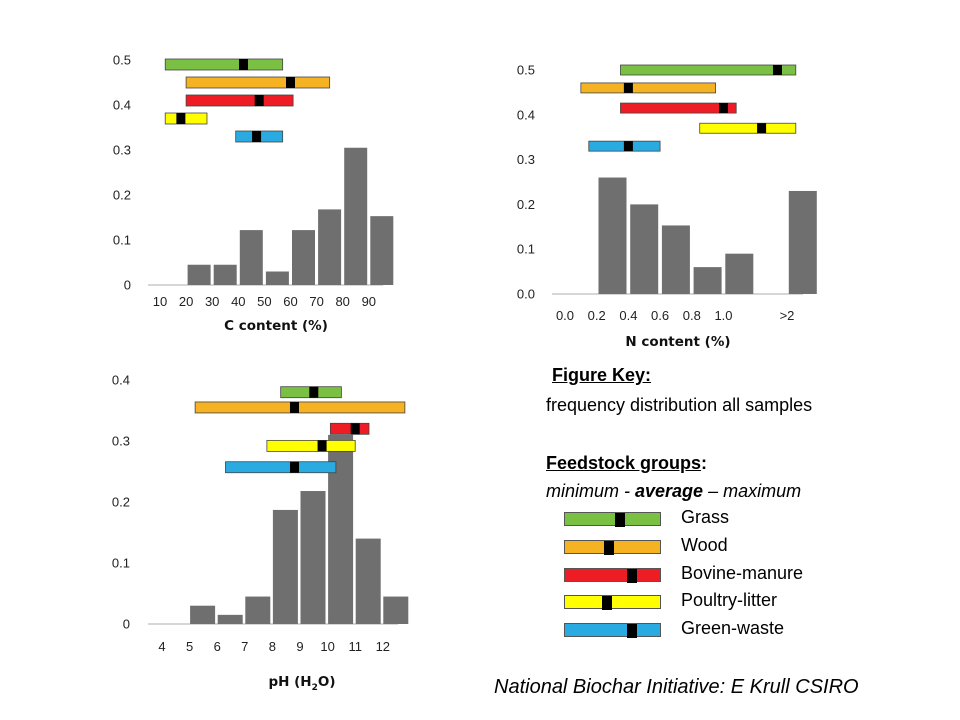  I want to click on nitrogen-x-tick-label: 0.4, so click(628, 315).